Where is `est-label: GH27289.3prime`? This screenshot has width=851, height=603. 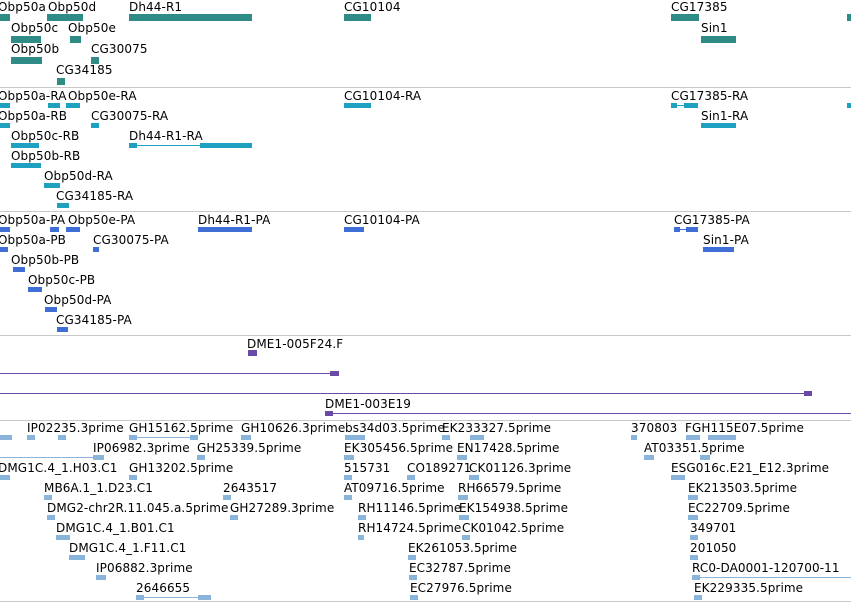 est-label: GH27289.3prime is located at coordinates (282, 508).